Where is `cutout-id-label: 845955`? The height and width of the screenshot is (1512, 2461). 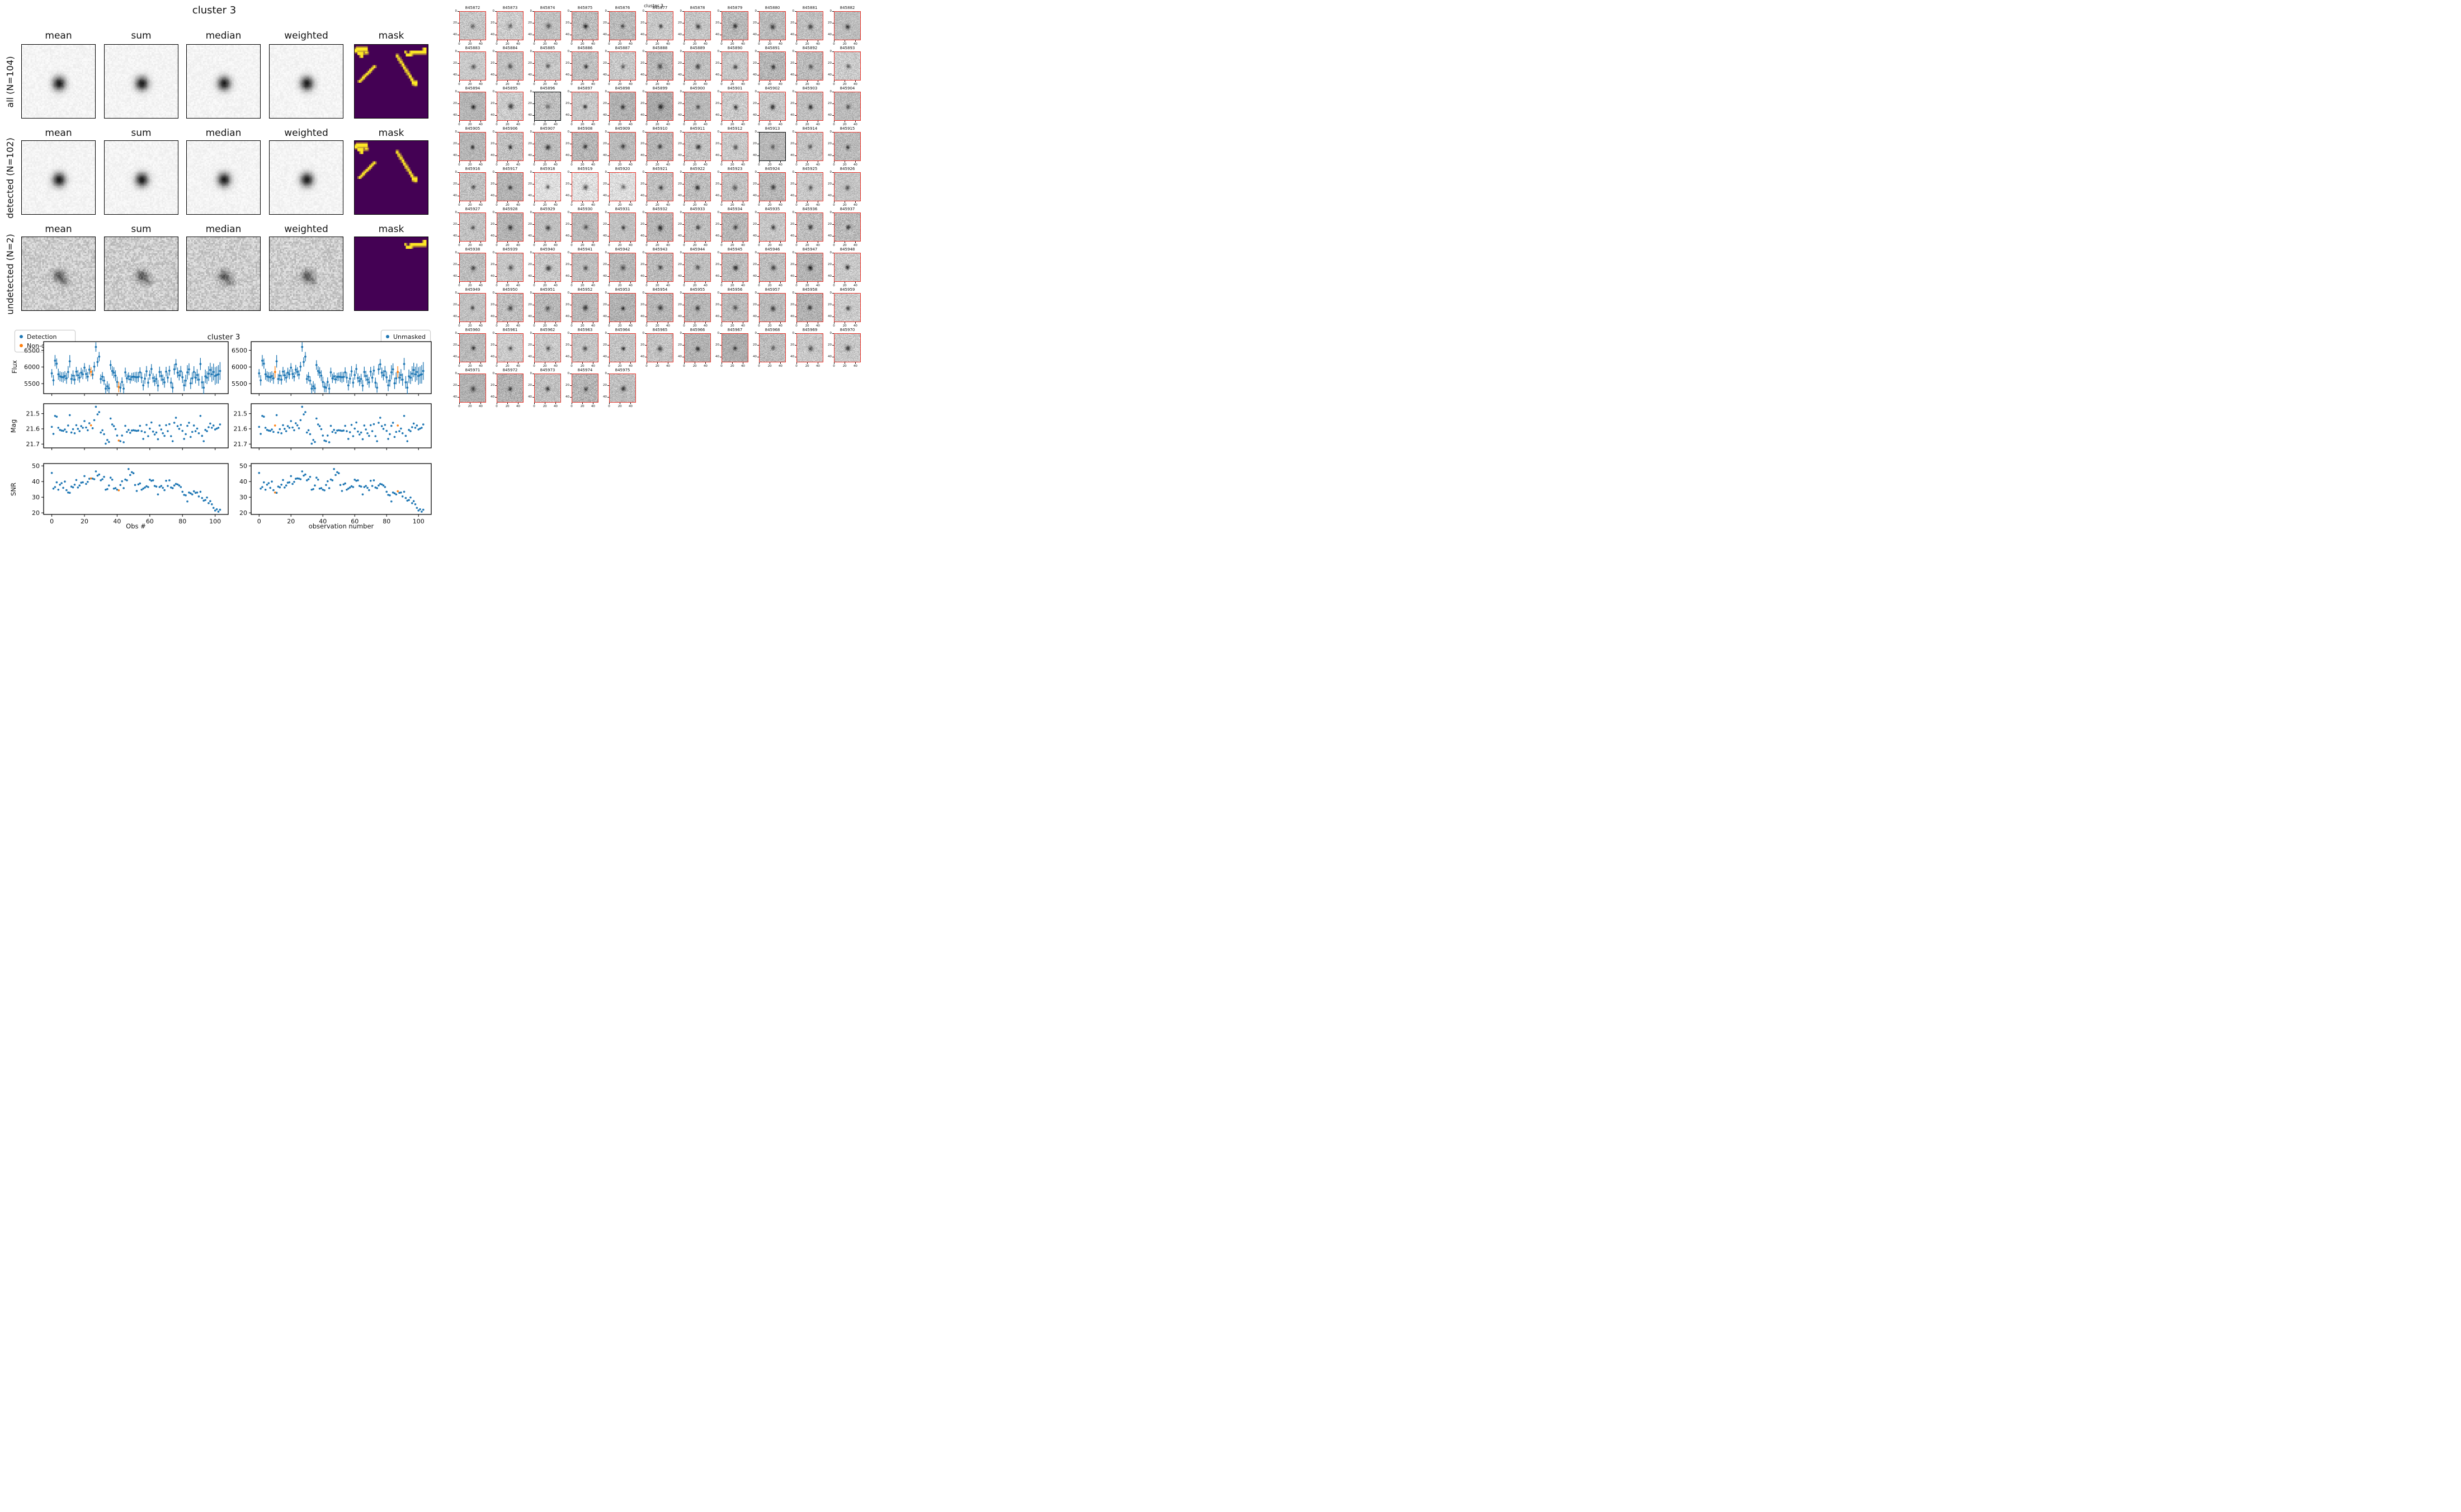
cutout-id-label: 845955 is located at coordinates (697, 289).